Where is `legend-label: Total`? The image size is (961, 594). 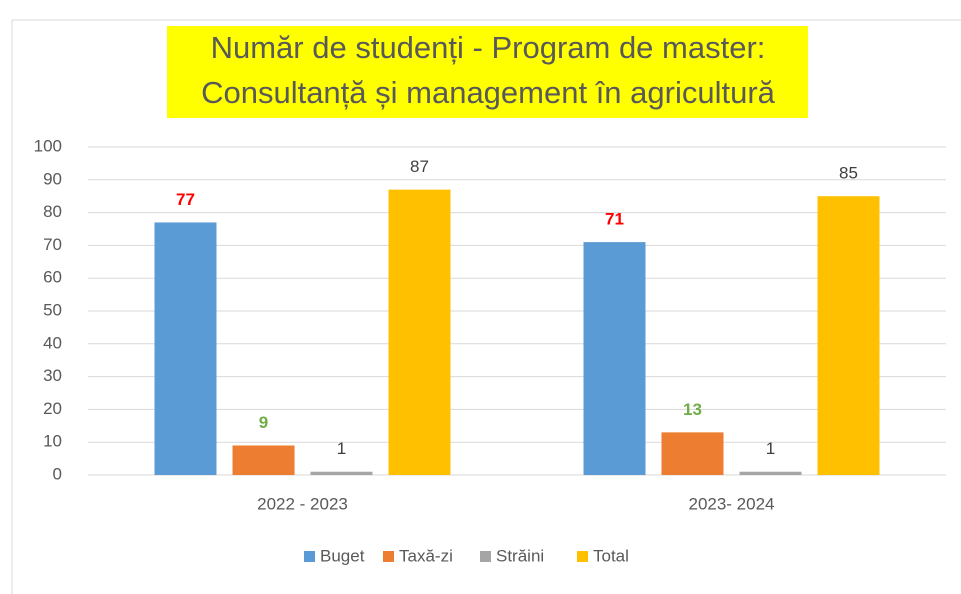
legend-label: Total is located at coordinates (611, 555).